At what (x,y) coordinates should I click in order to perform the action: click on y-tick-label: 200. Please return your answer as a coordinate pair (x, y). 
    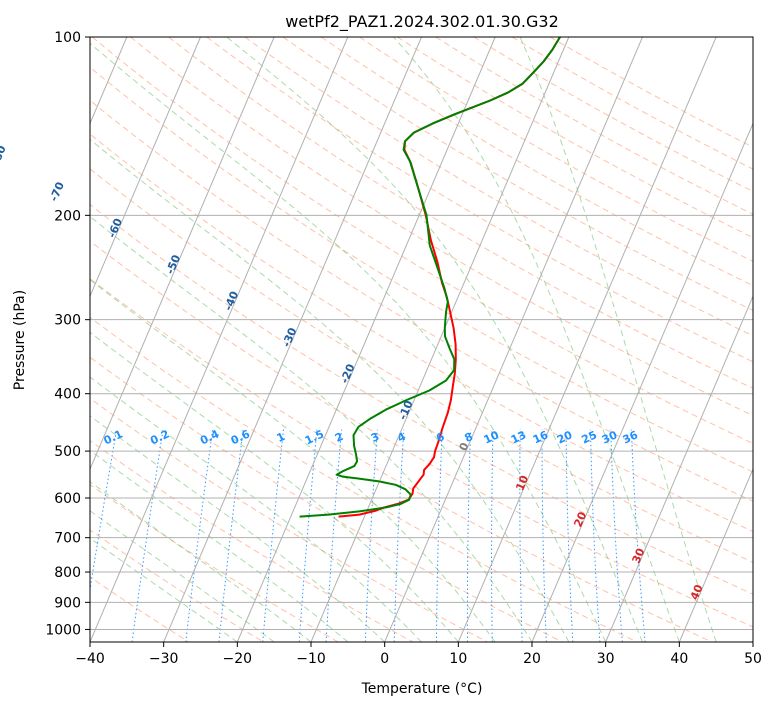
    Looking at the image, I should click on (67, 216).